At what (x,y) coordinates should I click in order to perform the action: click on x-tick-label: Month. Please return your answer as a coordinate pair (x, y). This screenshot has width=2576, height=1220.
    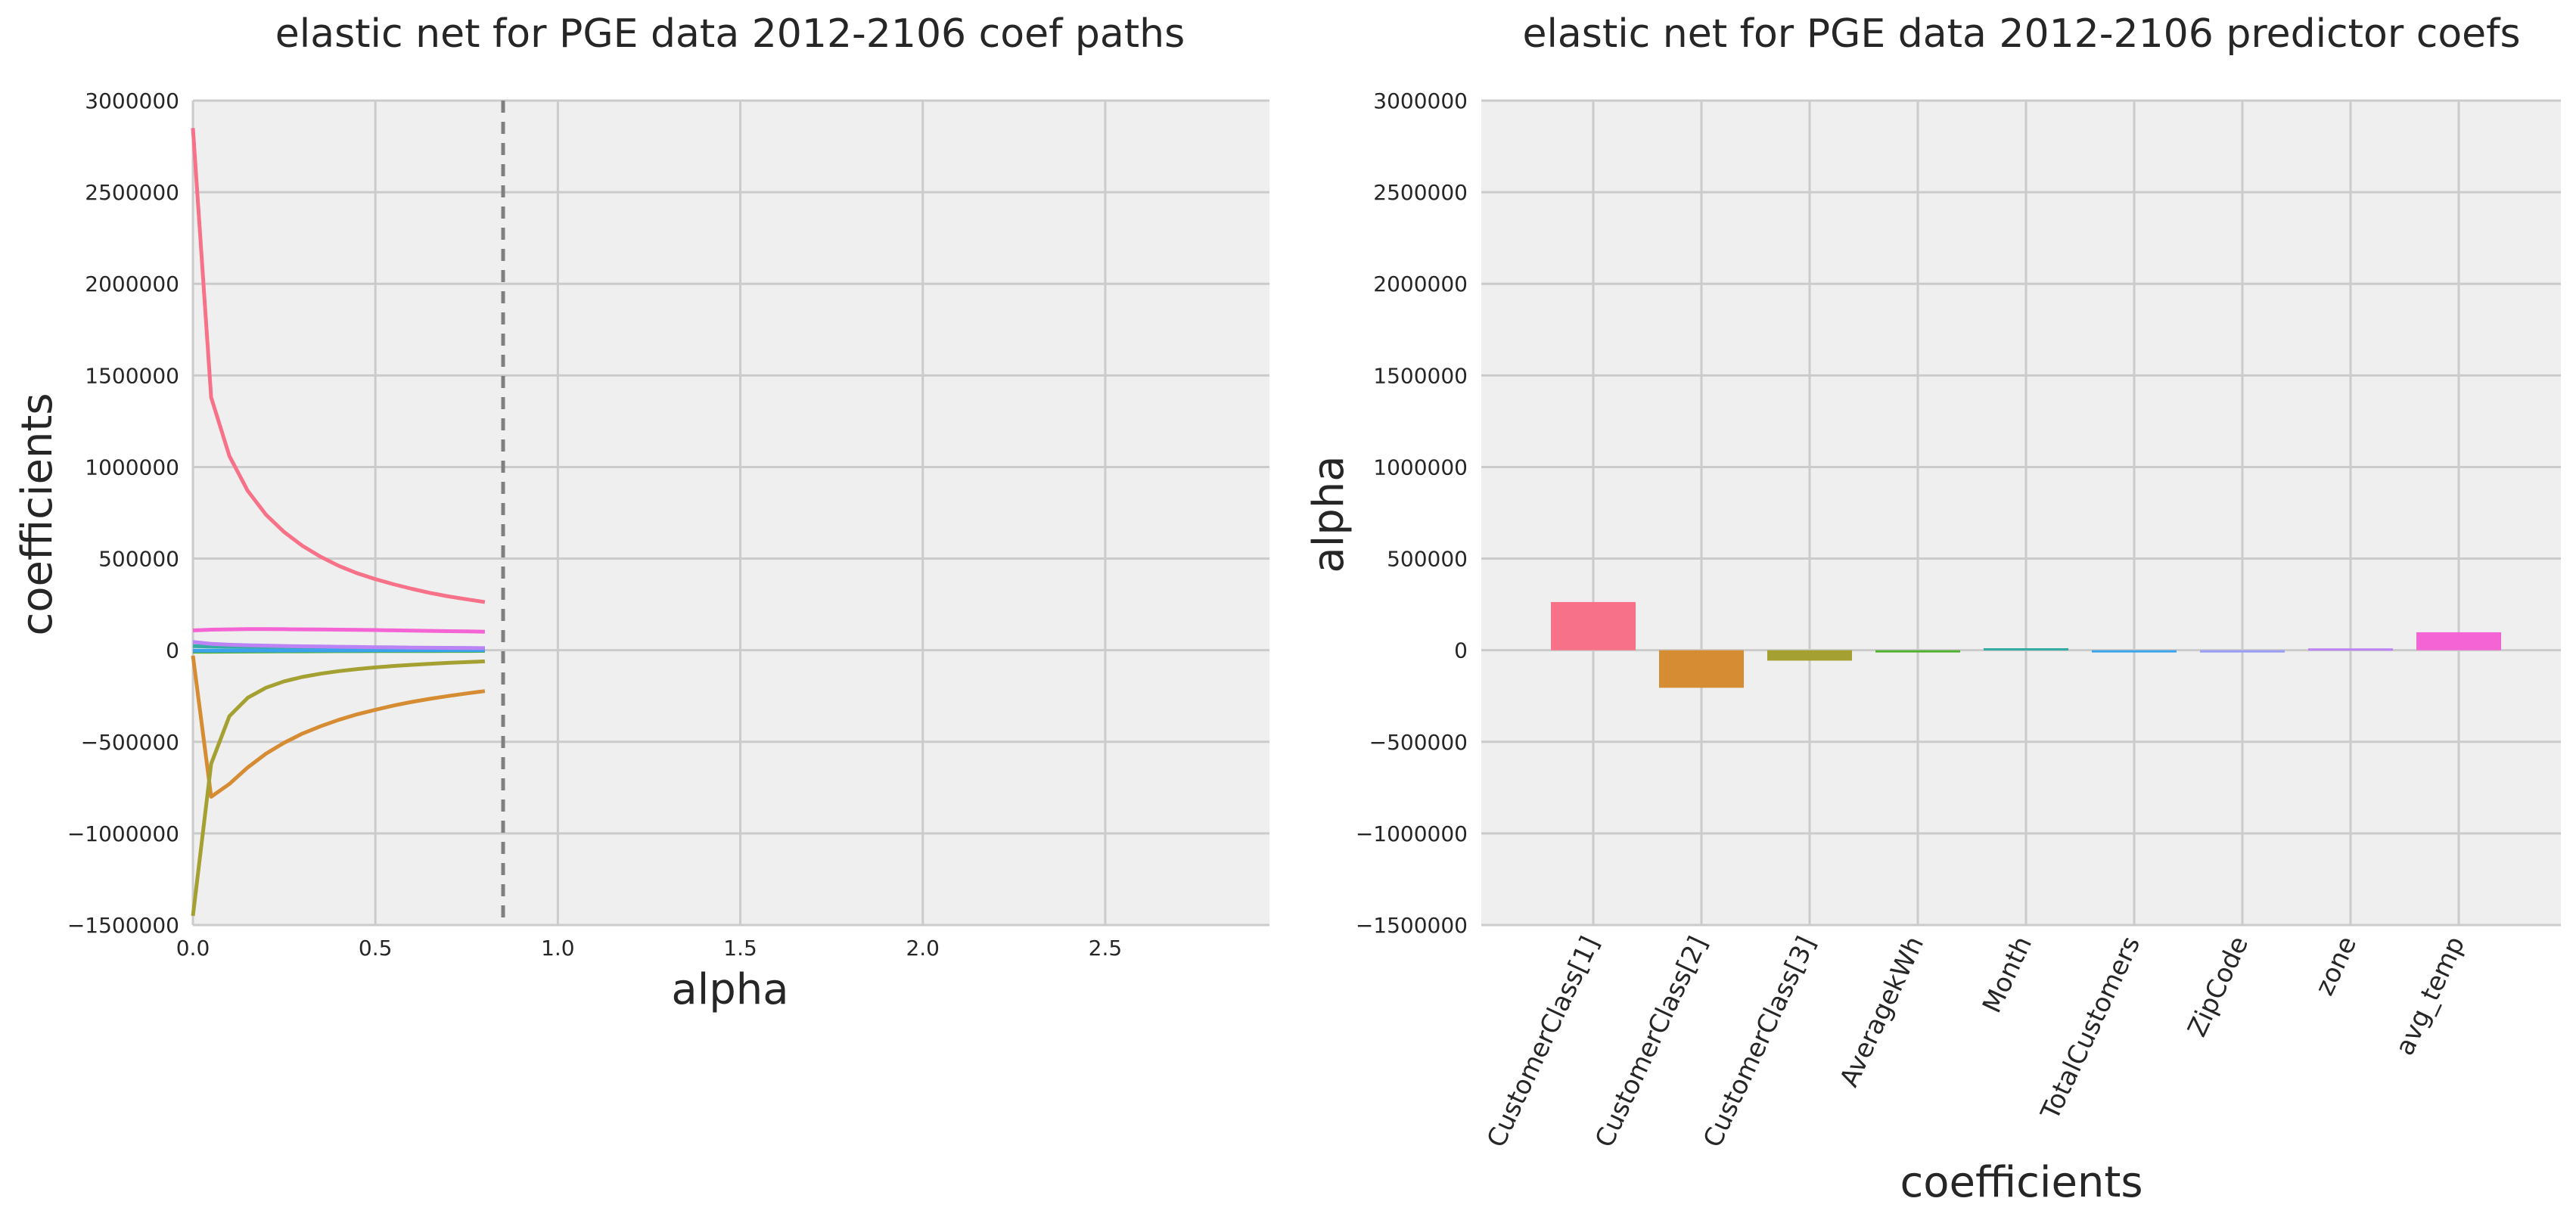
    Looking at the image, I should click on (2007, 975).